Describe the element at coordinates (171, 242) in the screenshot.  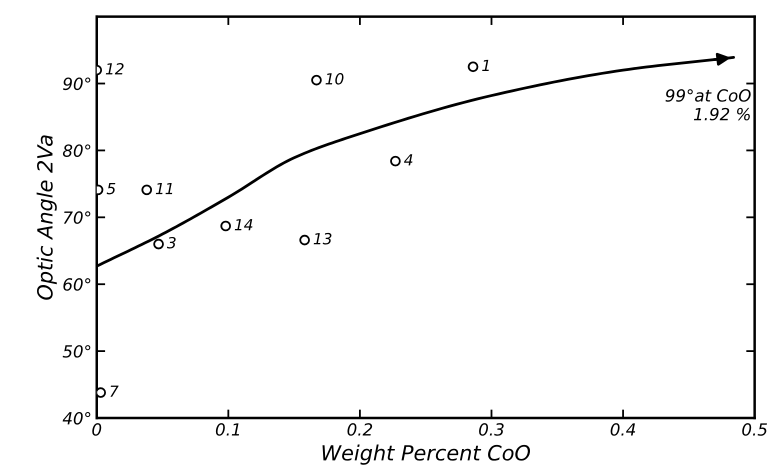
I see `annotation: 3` at that location.